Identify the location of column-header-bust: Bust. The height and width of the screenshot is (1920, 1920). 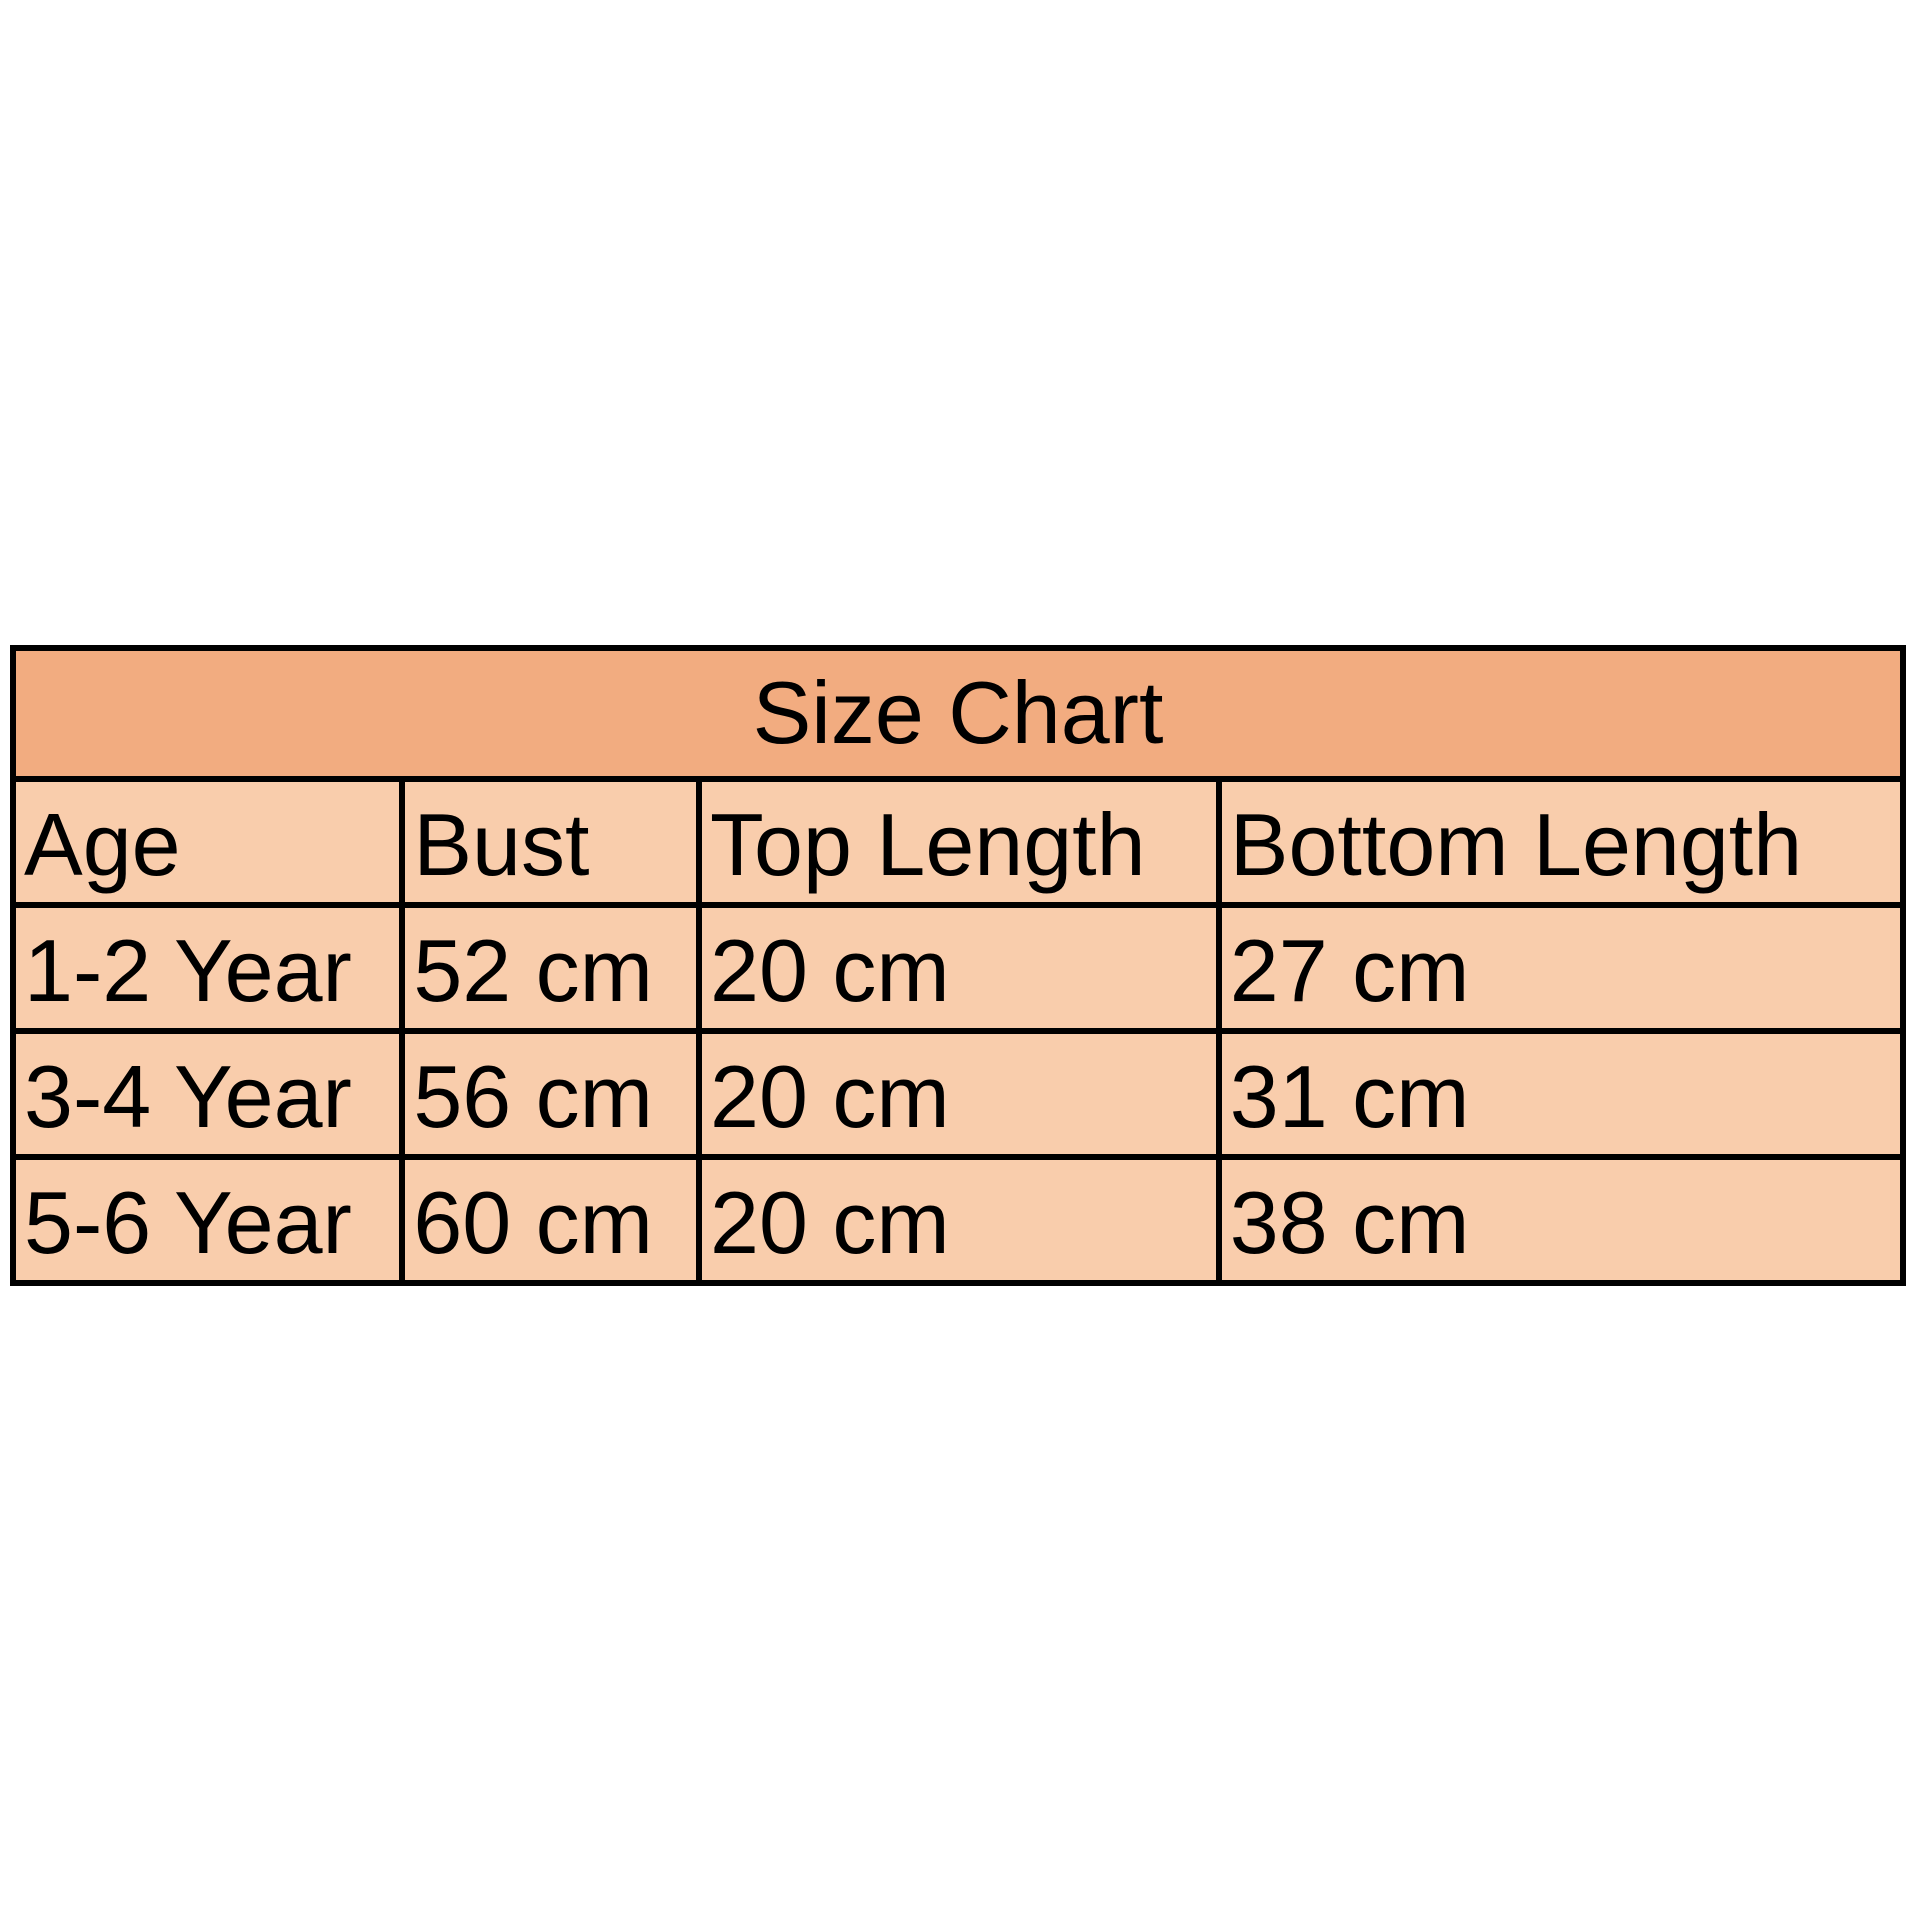
(551, 842).